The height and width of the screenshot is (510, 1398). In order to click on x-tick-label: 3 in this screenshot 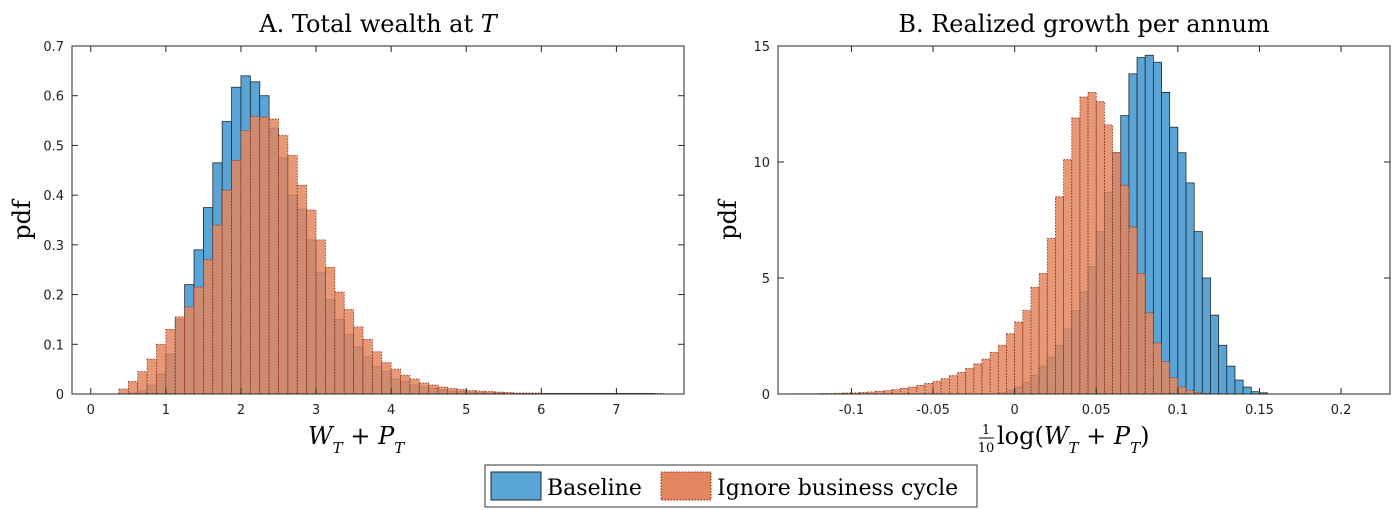, I will do `click(316, 410)`.